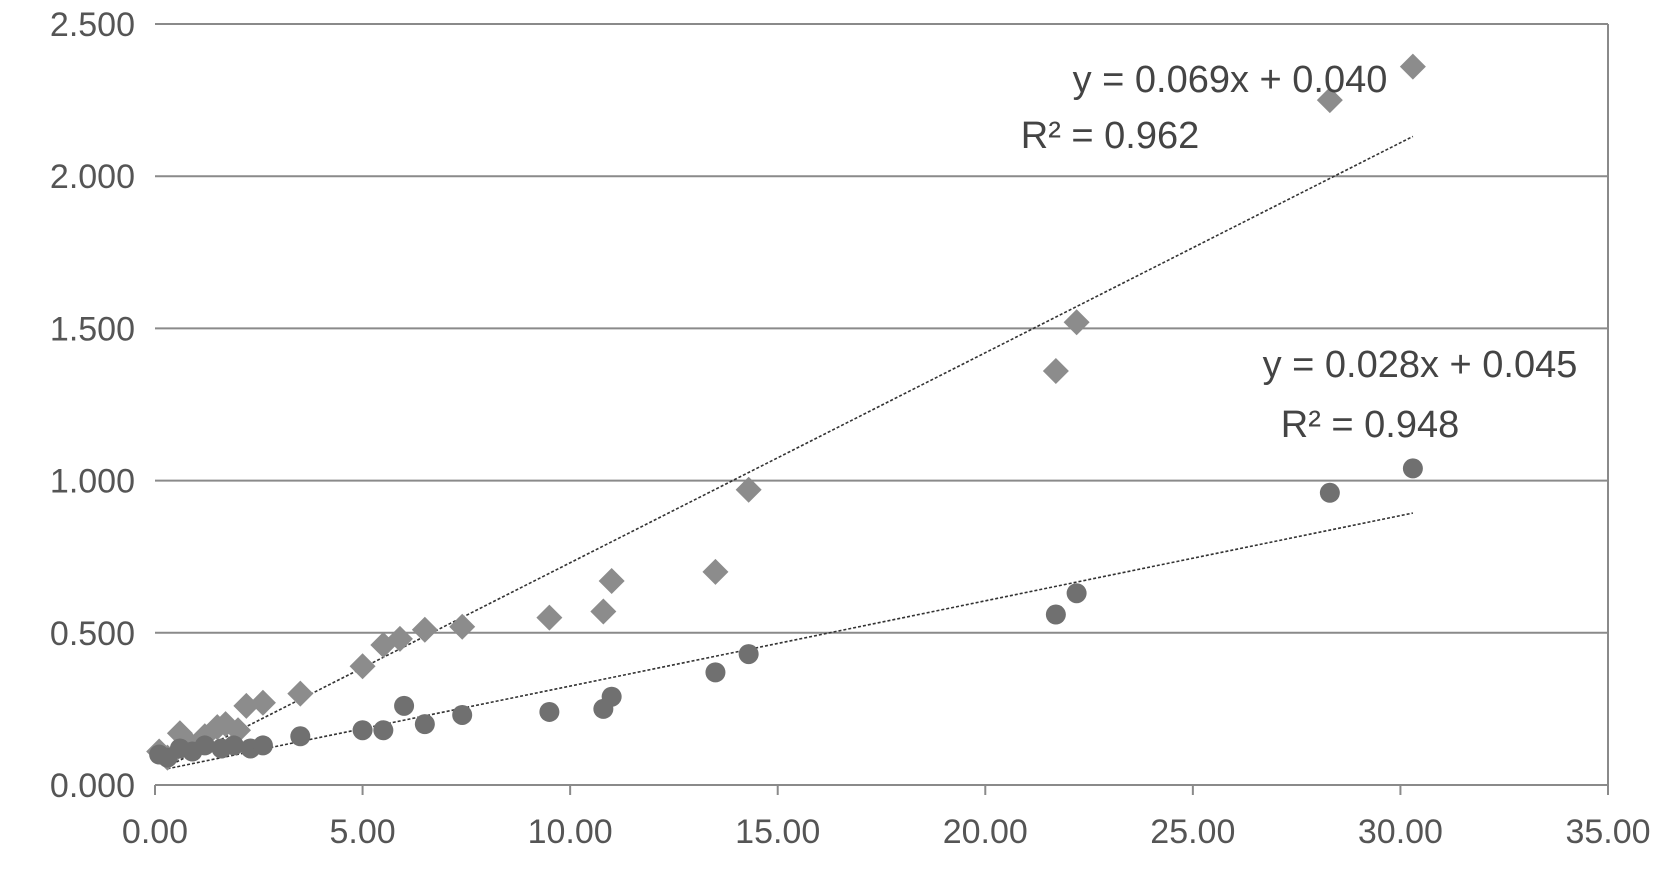 This screenshot has width=1666, height=879. What do you see at coordinates (570, 832) in the screenshot?
I see `x-tick-label: 10.00` at bounding box center [570, 832].